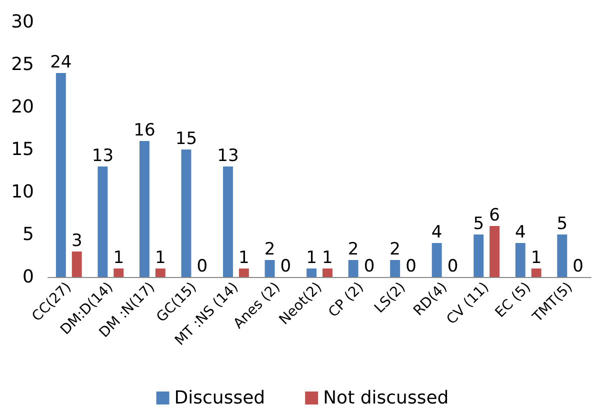  Describe the element at coordinates (186, 139) in the screenshot. I see `data-label: 15` at that location.